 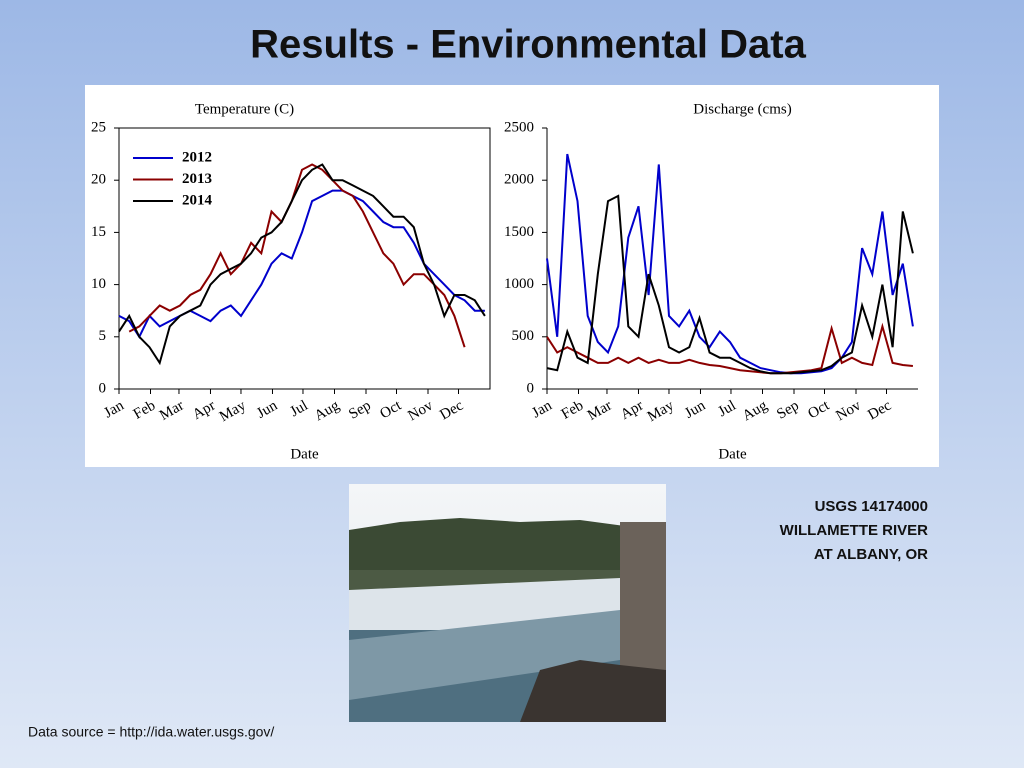 What do you see at coordinates (151, 732) in the screenshot?
I see `source-note: Data source = http://ida.water.usgs.gov/` at bounding box center [151, 732].